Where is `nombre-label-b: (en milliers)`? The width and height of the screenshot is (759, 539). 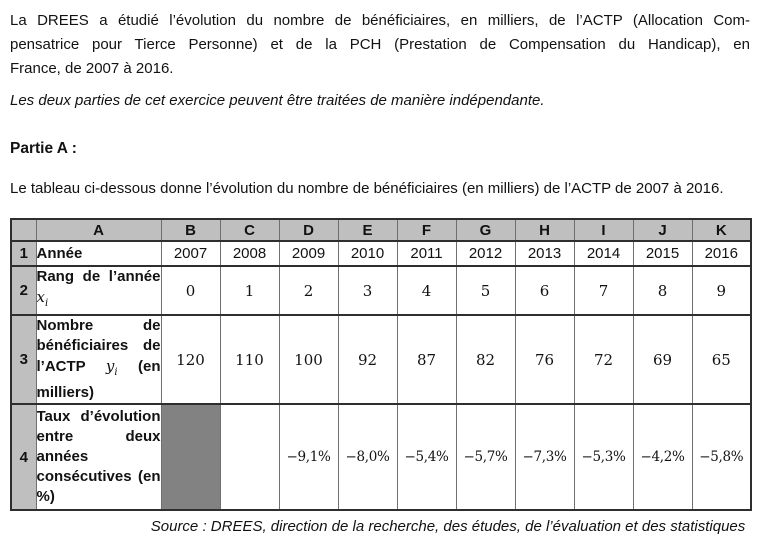
nombre-label-b: (en milliers) is located at coordinates (98, 379).